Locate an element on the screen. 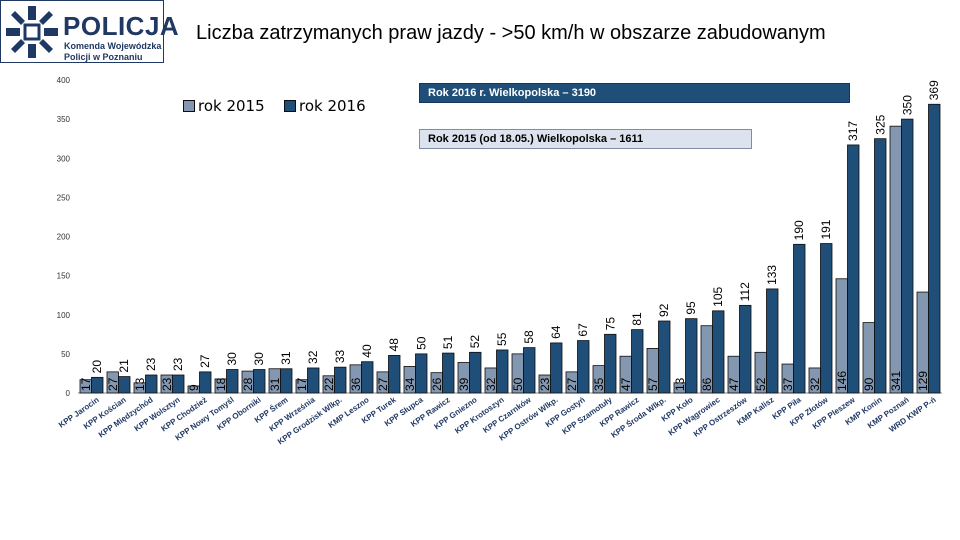  data-label-2015: 39 is located at coordinates (464, 384).